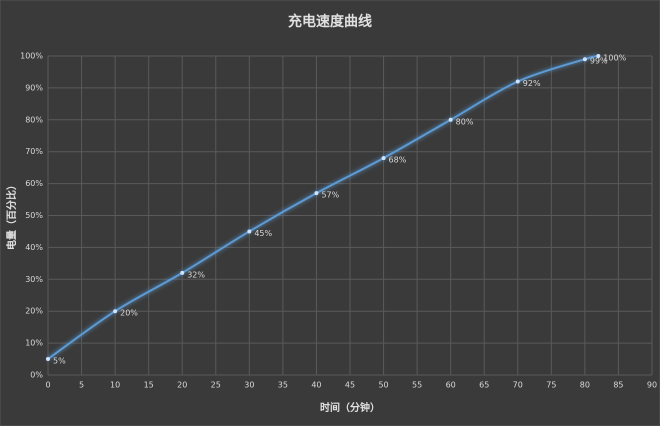  I want to click on data-label: 80%, so click(465, 121).